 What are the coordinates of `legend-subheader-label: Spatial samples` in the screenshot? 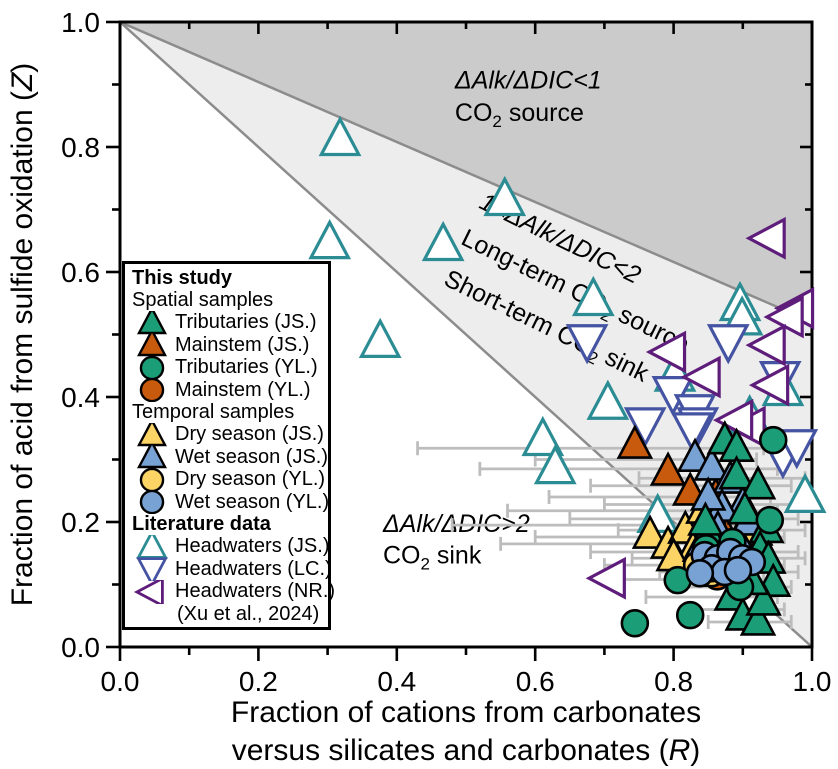 It's located at (203, 300).